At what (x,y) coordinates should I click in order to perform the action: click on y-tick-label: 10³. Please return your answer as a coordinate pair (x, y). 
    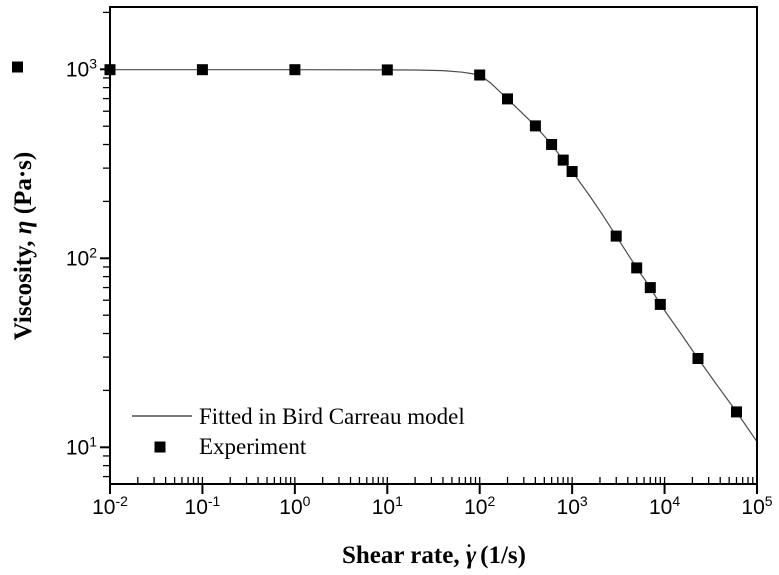
    Looking at the image, I should click on (81, 68).